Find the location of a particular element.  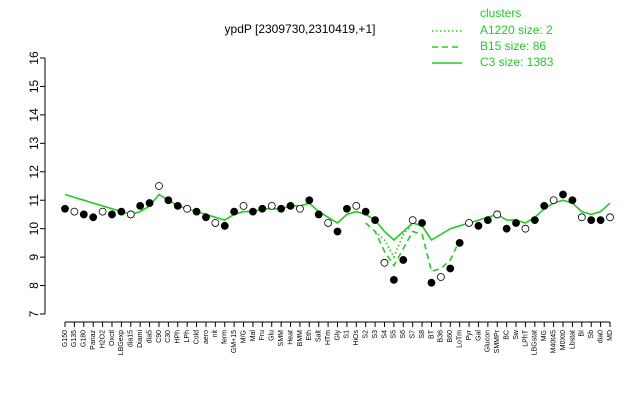

x-tick-label: Pariaz is located at coordinates (93, 340).